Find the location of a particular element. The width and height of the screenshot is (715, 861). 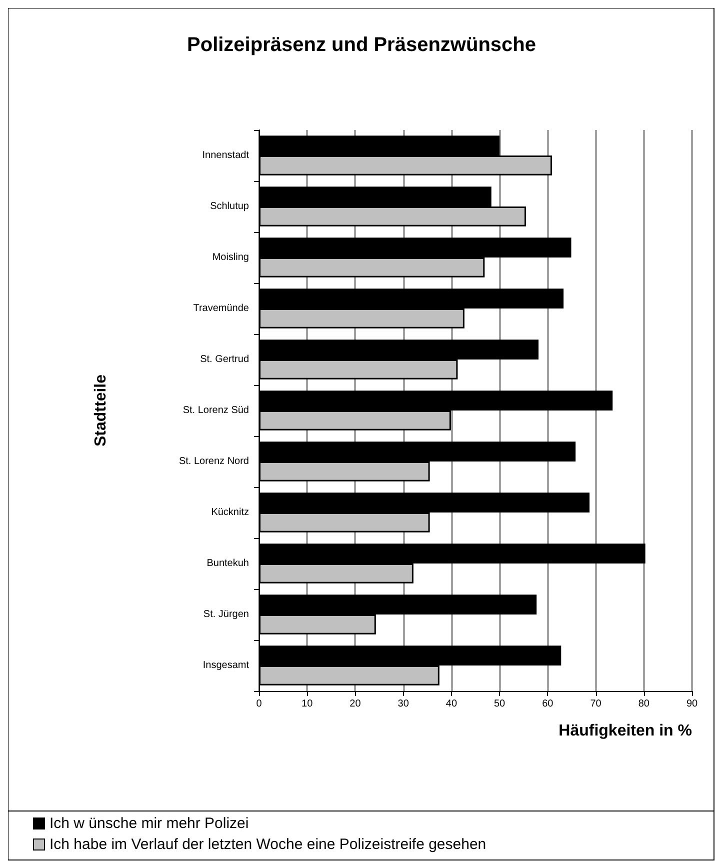

y-tick-label: St. Jürgen is located at coordinates (226, 614).